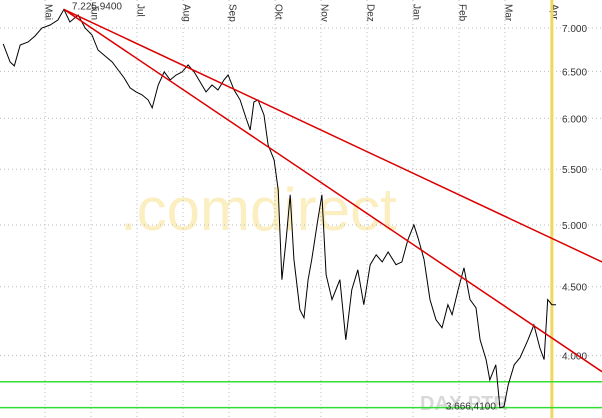  What do you see at coordinates (93, 12) in the screenshot?
I see `x-tick-label: Jun` at bounding box center [93, 12].